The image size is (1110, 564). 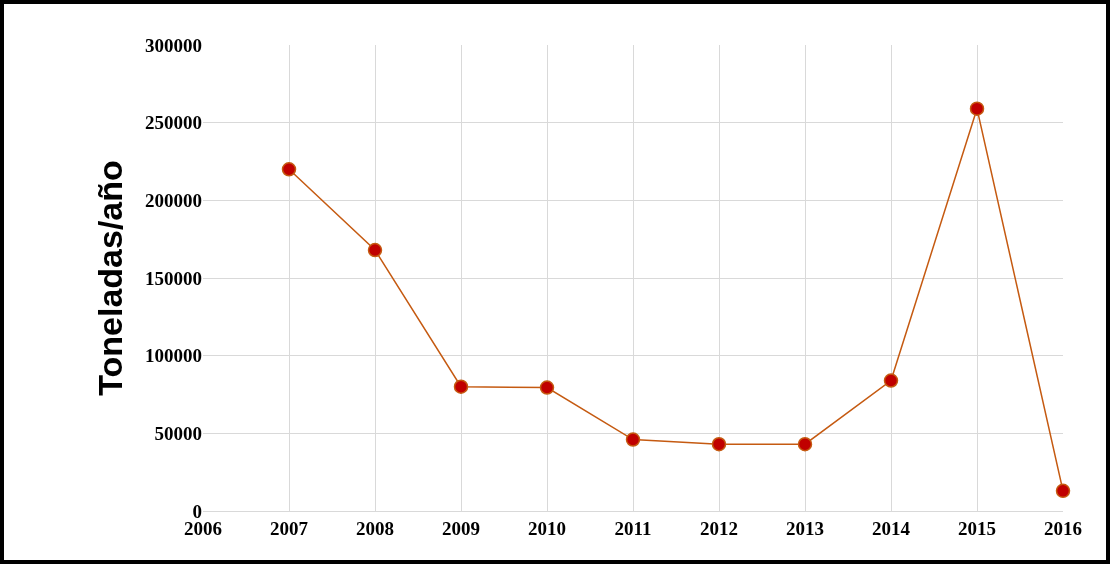 What do you see at coordinates (1063, 528) in the screenshot?
I see `x-tick-label: 2016` at bounding box center [1063, 528].